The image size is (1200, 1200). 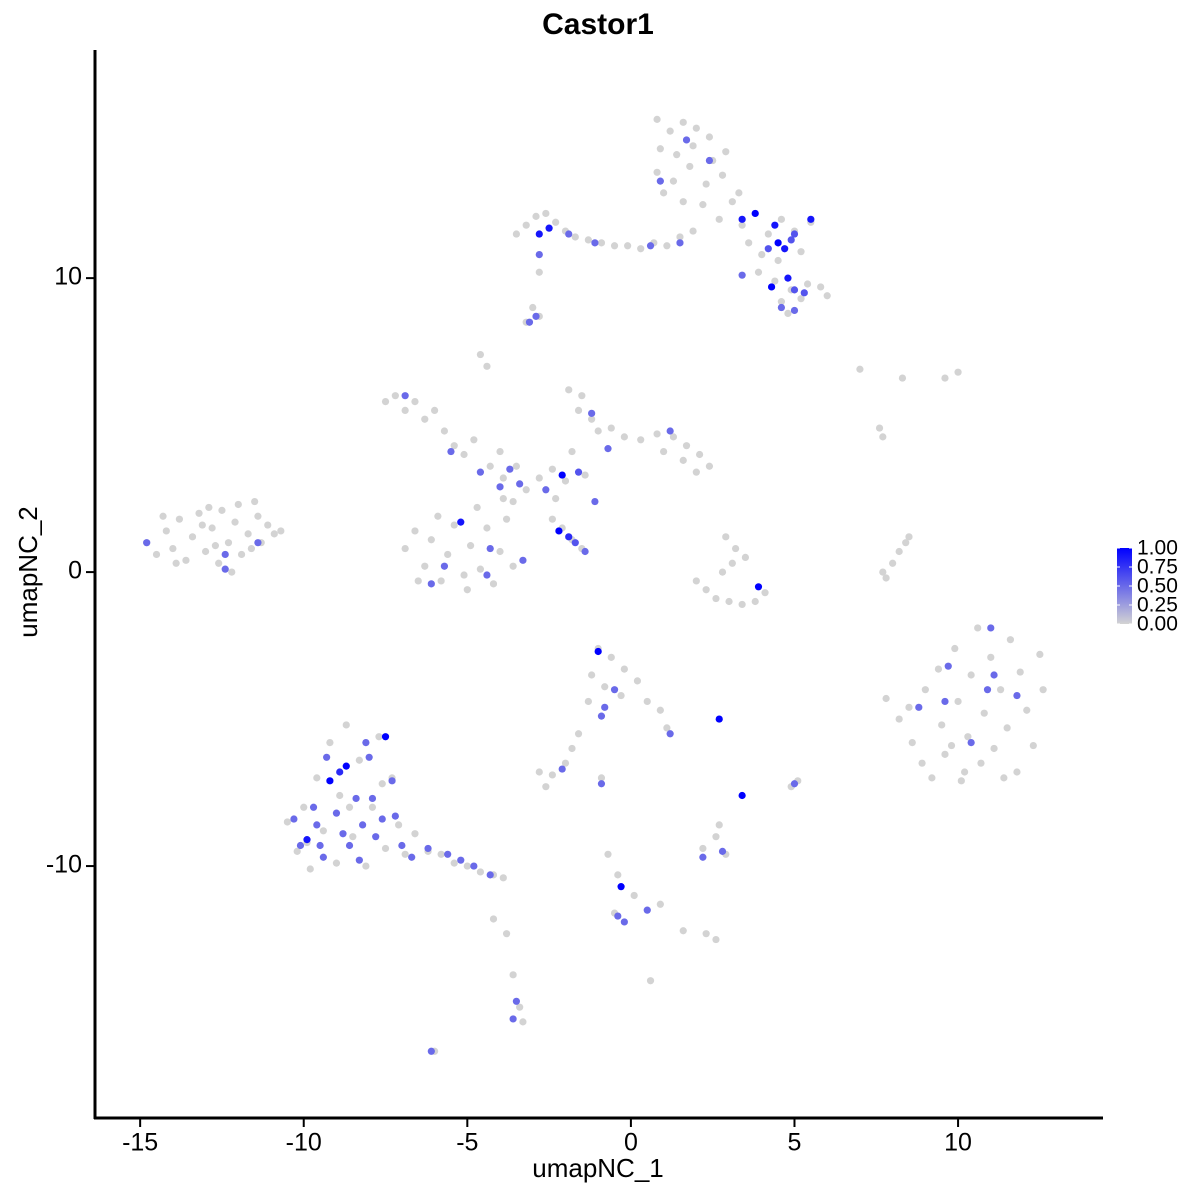 I want to click on y-tick-label: -10, so click(x=64, y=865).